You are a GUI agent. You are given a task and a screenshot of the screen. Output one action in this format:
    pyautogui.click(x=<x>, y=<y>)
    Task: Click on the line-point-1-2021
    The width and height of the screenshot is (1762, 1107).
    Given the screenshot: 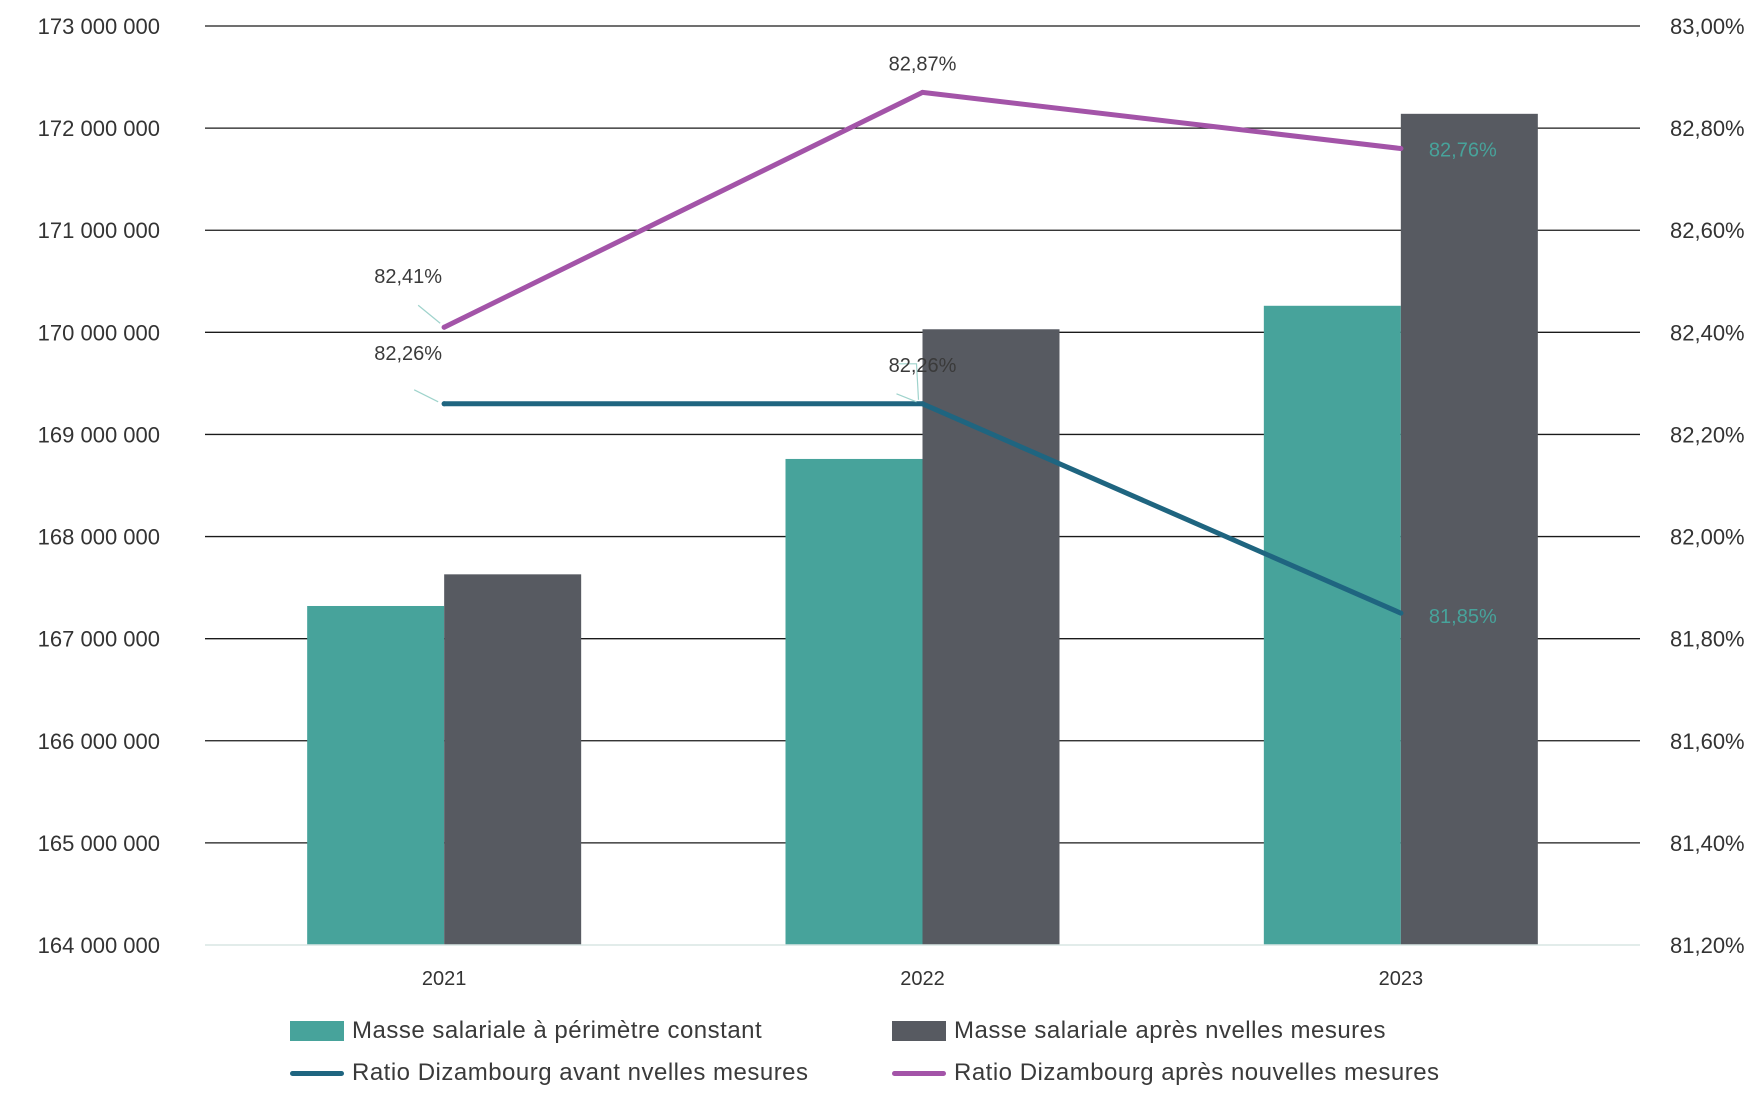 What is the action you would take?
    pyautogui.click(x=444, y=404)
    